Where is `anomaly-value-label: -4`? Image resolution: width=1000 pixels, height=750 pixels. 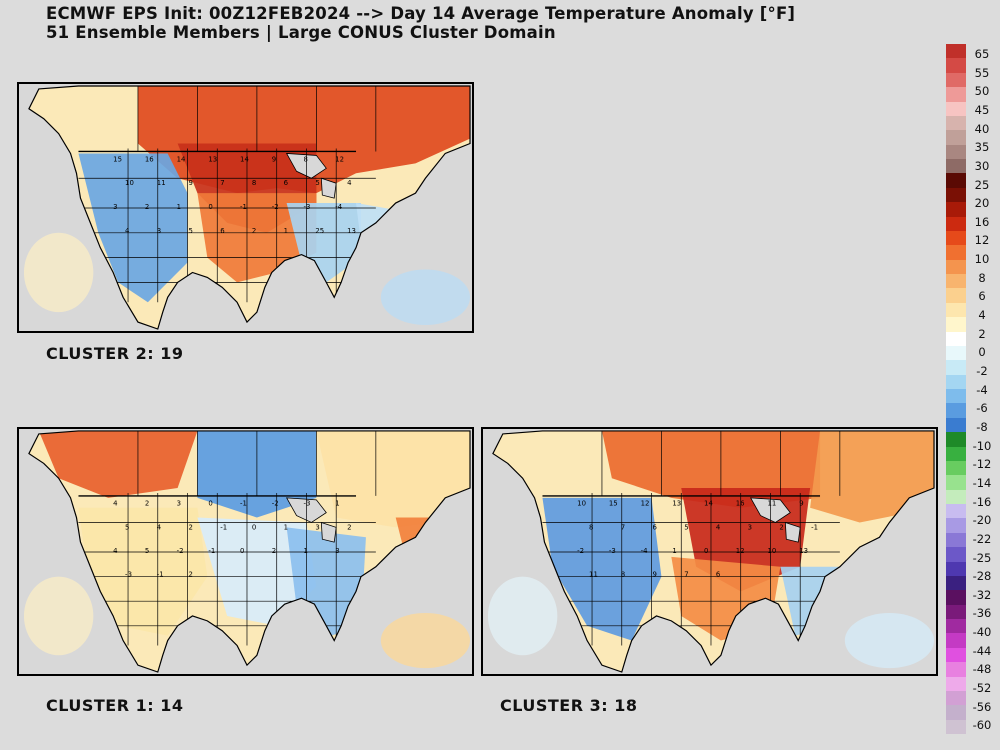
anomaly-value-label: -4 is located at coordinates (644, 551).